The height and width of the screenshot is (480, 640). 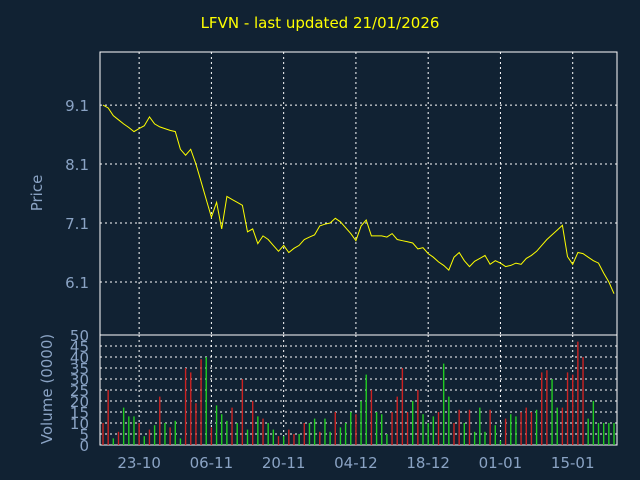 What do you see at coordinates (428, 463) in the screenshot?
I see `x-tick-label: 18-12` at bounding box center [428, 463].